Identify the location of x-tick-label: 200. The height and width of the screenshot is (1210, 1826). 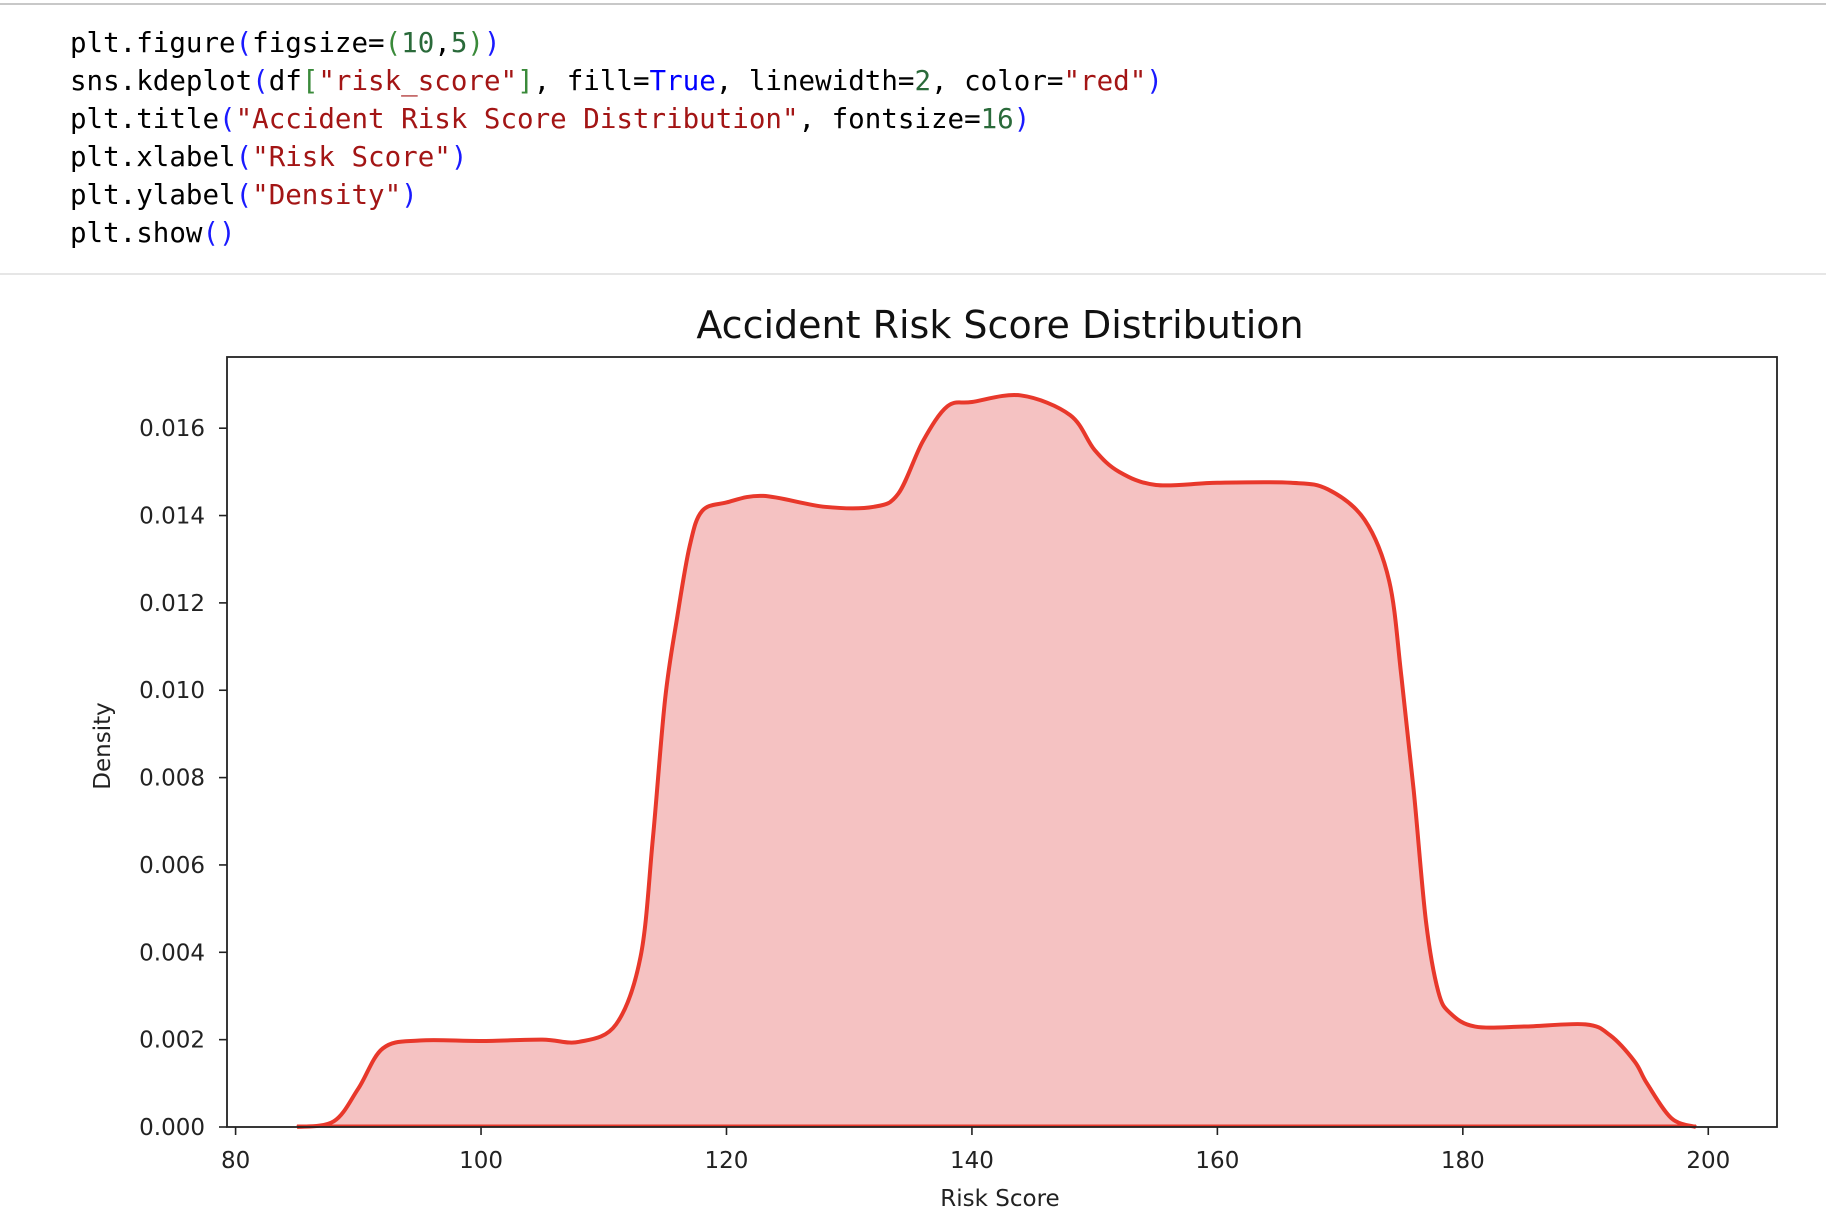
(1708, 1161).